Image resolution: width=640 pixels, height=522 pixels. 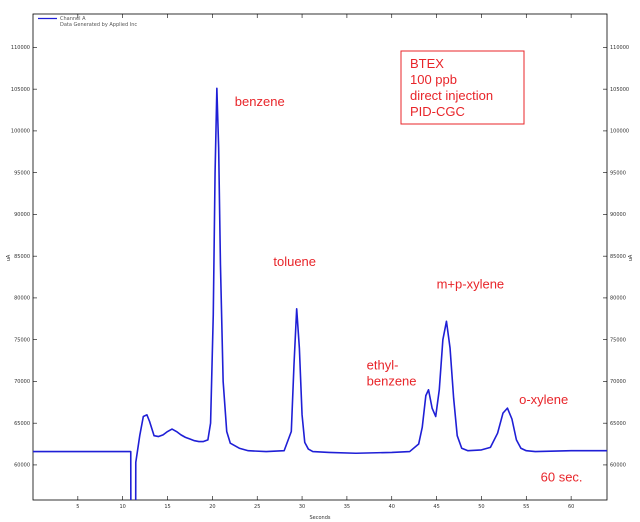 I want to click on y-tick-label-right: 95000, so click(x=618, y=173).